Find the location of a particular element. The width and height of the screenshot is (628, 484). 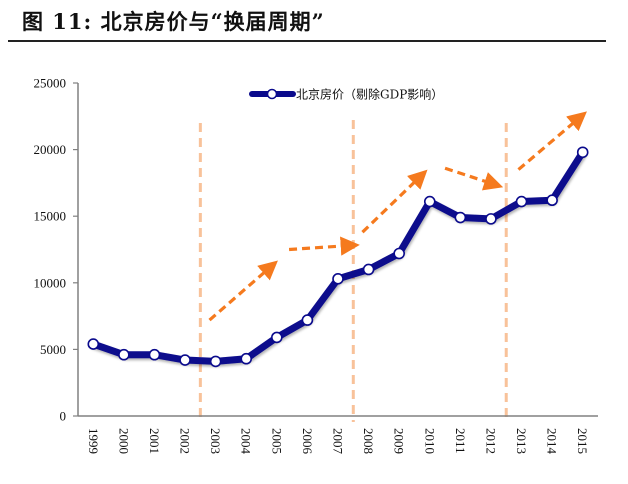

x-tick-label: 2006 is located at coordinates (307, 441).